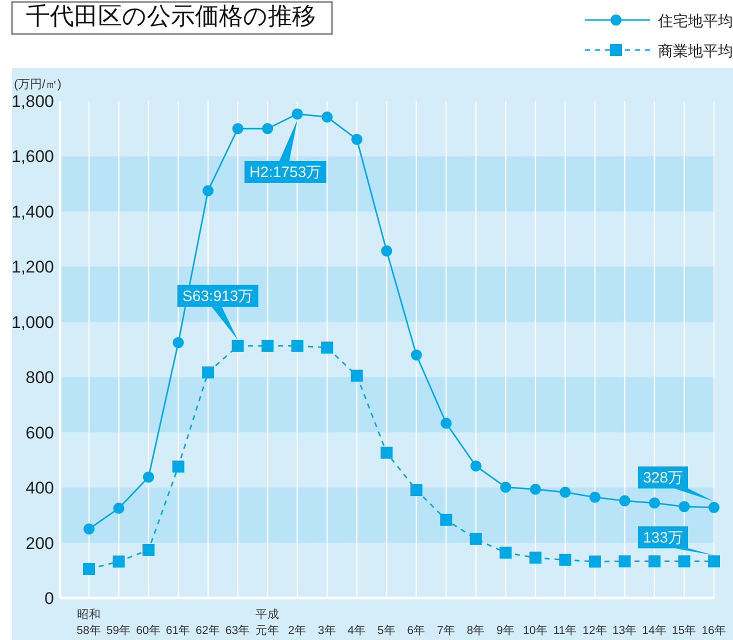  I want to click on x-tick-label: 61年, so click(178, 630).